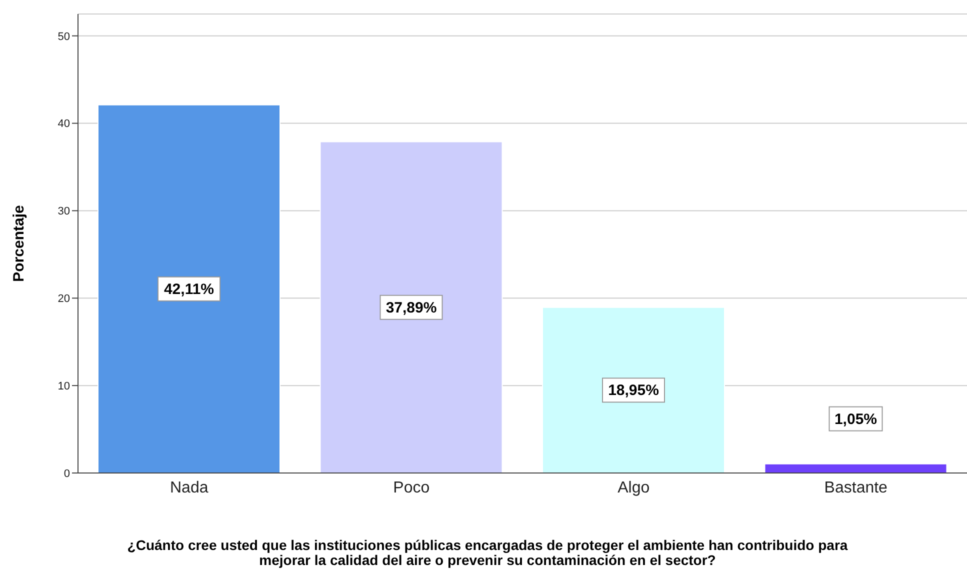 This screenshot has height=581, width=967. I want to click on data-label: 42,11%, so click(189, 289).